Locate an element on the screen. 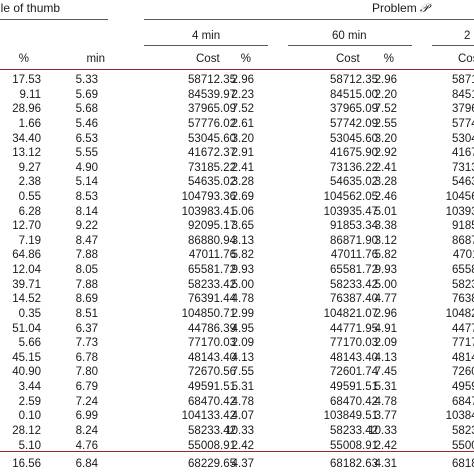 This screenshot has width=474, height=474. table-cell-rot-min: 5.46 is located at coordinates (86, 123).